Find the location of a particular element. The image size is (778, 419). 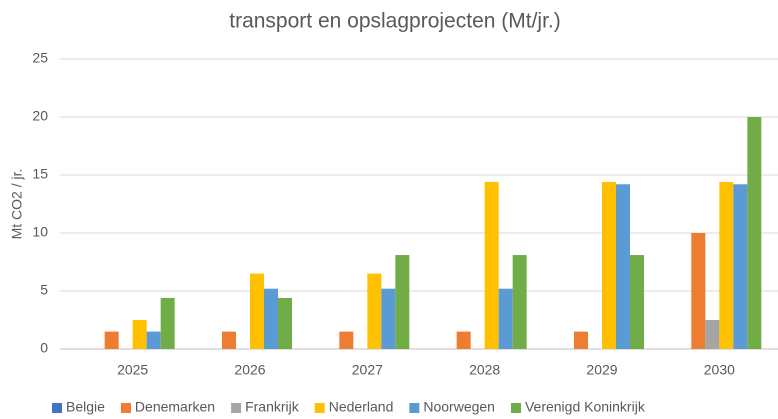

x-tick-label: 2028 is located at coordinates (484, 370).